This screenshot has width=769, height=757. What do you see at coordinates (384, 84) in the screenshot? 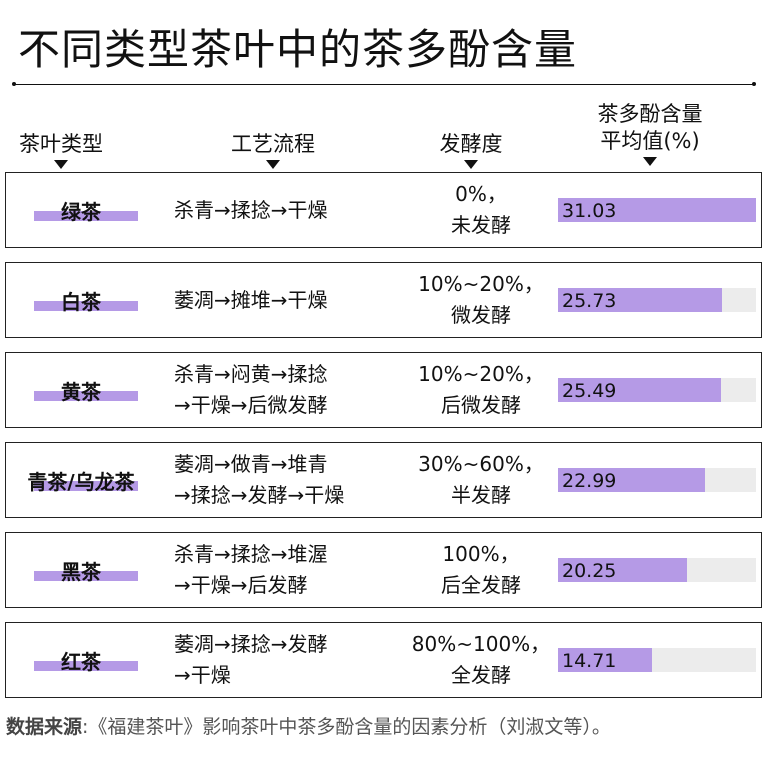
I see `title-divider` at bounding box center [384, 84].